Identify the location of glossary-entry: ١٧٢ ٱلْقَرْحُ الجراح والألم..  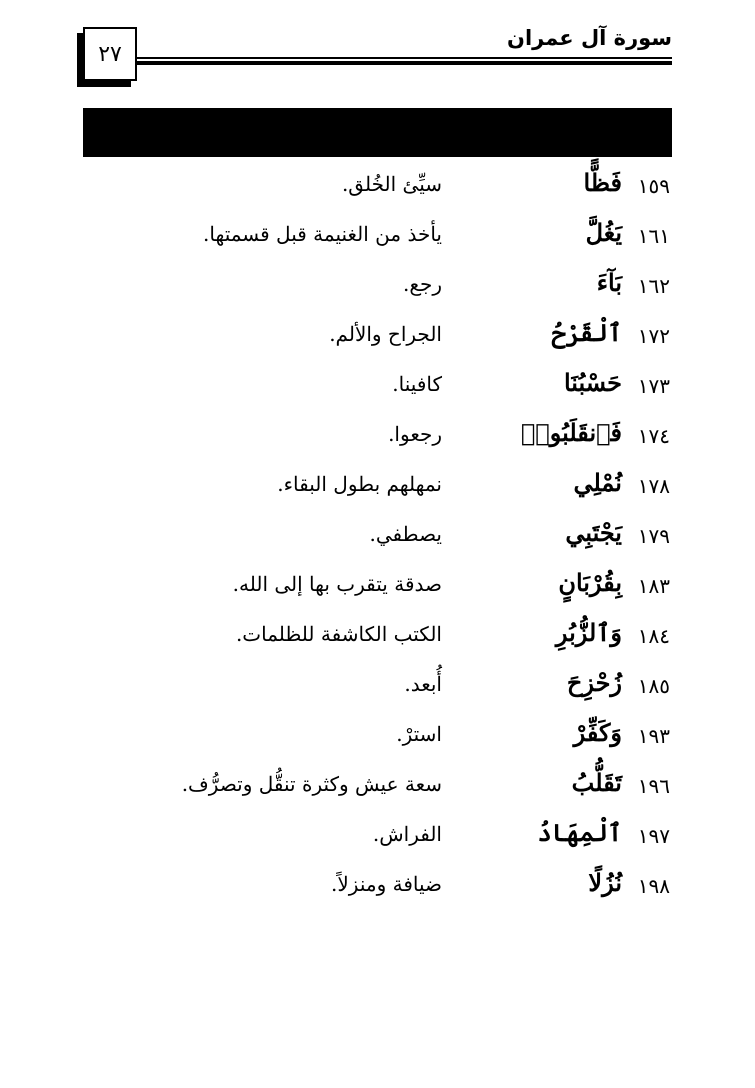
(377, 338).